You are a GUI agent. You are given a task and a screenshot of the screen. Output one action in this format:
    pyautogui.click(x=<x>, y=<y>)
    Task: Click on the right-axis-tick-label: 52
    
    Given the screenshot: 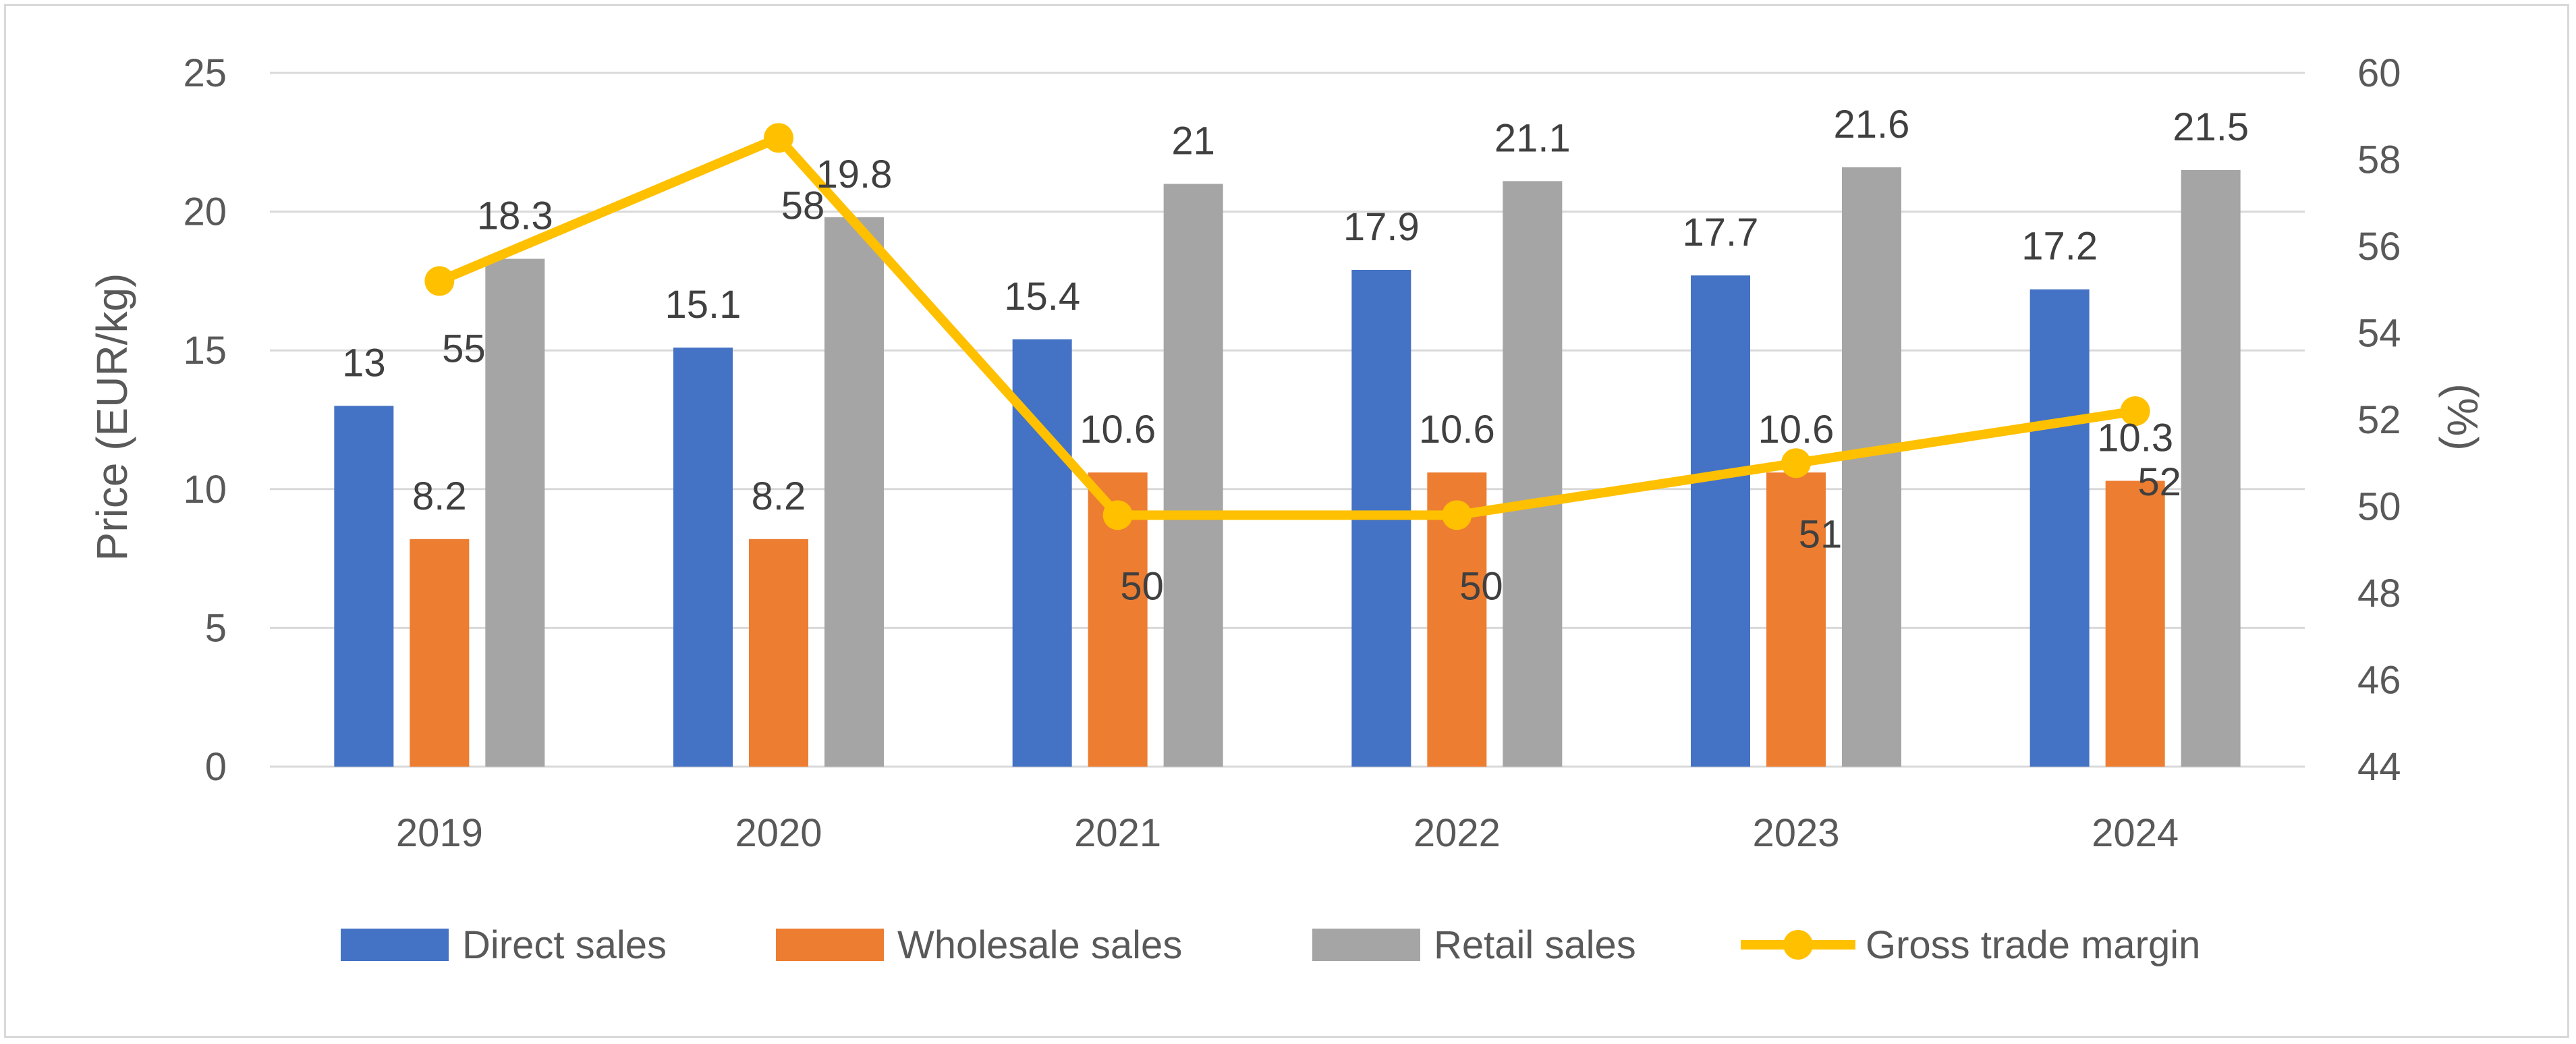 What is the action you would take?
    pyautogui.click(x=2379, y=420)
    